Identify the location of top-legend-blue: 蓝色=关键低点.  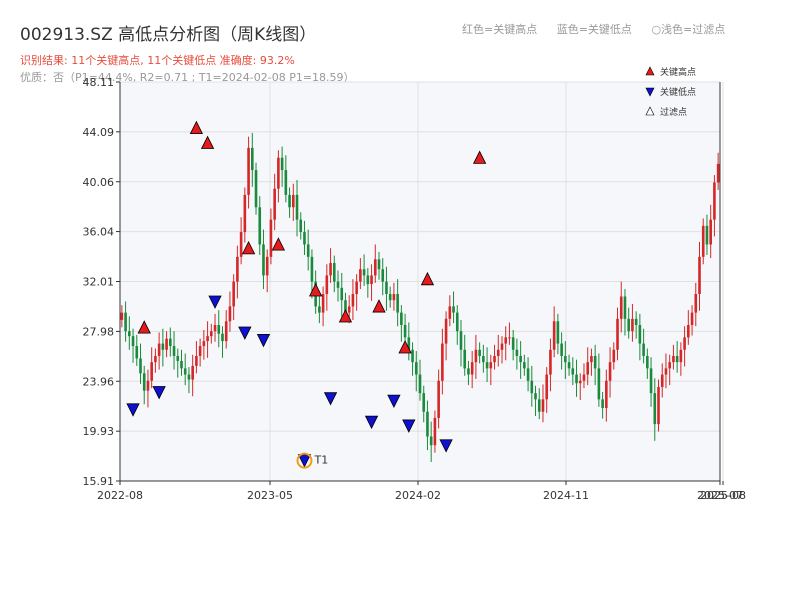
(594, 29).